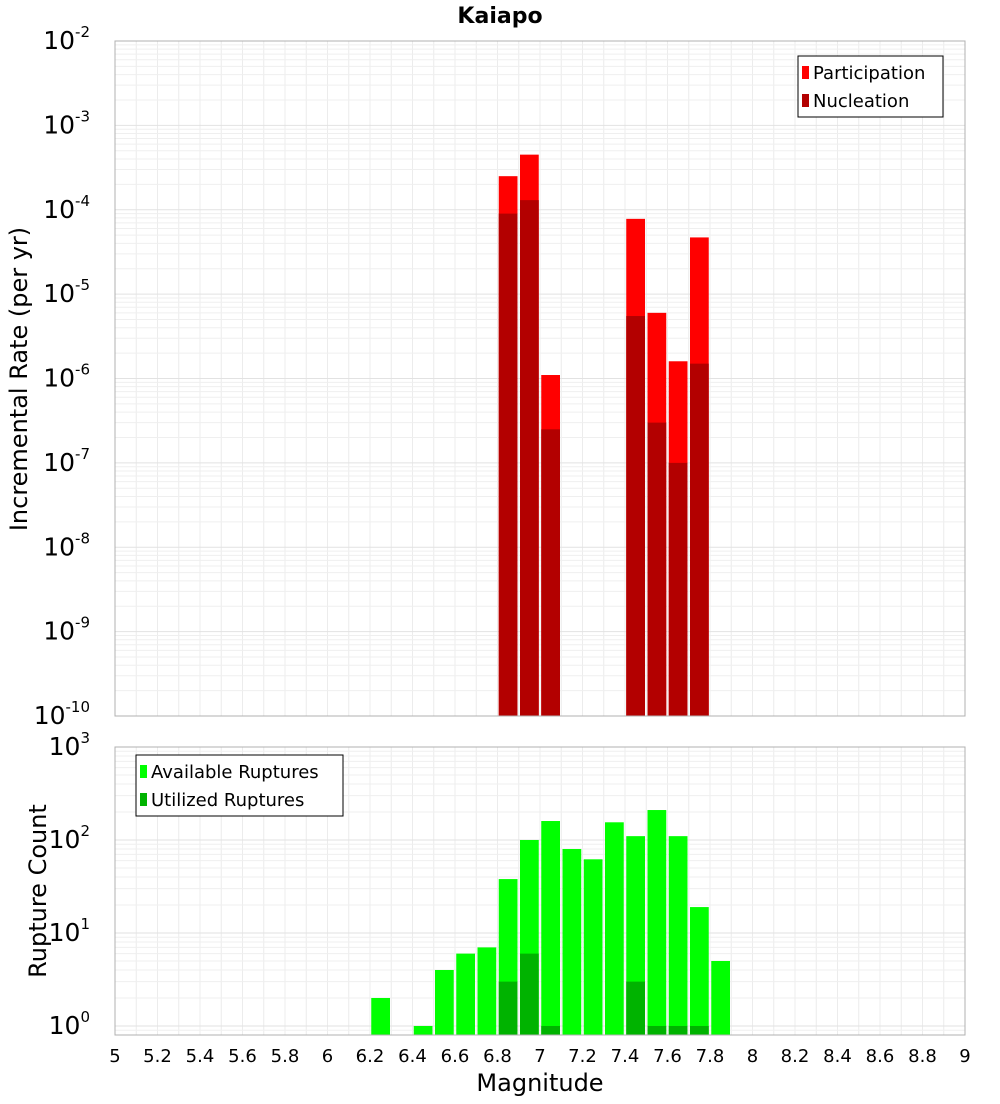  I want to click on chart-title: Kaiapo, so click(499, 16).